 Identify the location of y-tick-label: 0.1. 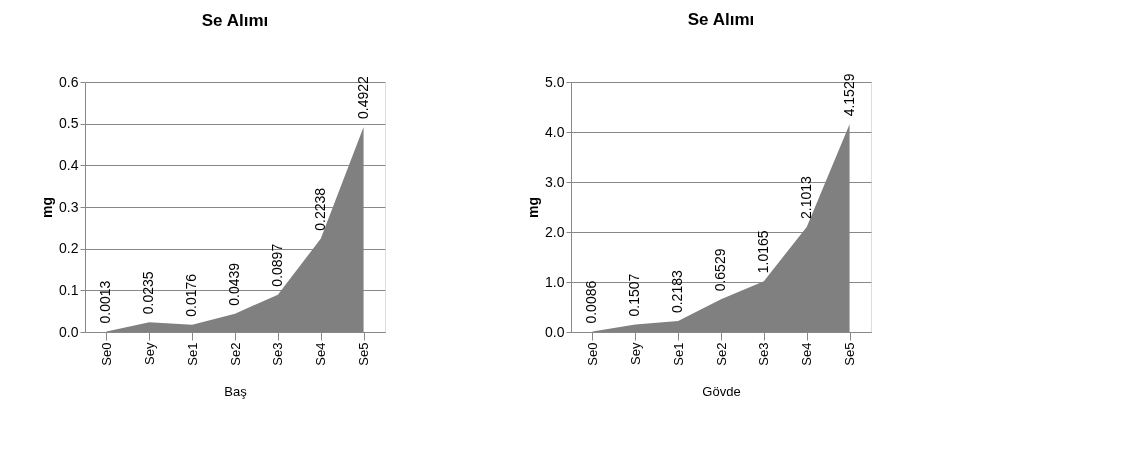
(69, 289).